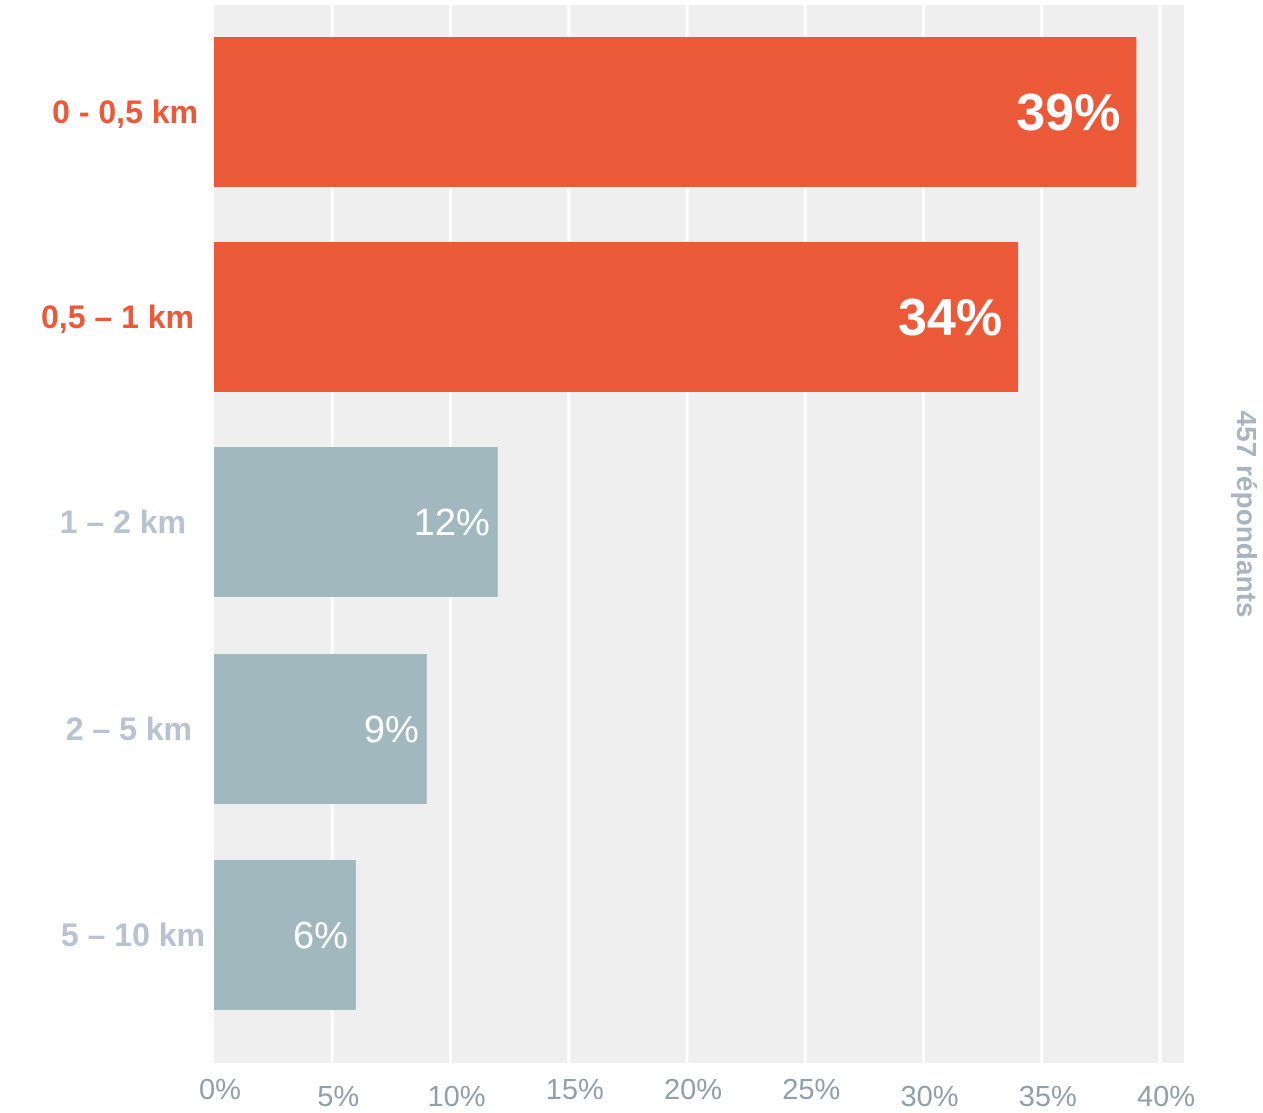 This screenshot has width=1263, height=1113. I want to click on bar-value-label: 6%, so click(320, 936).